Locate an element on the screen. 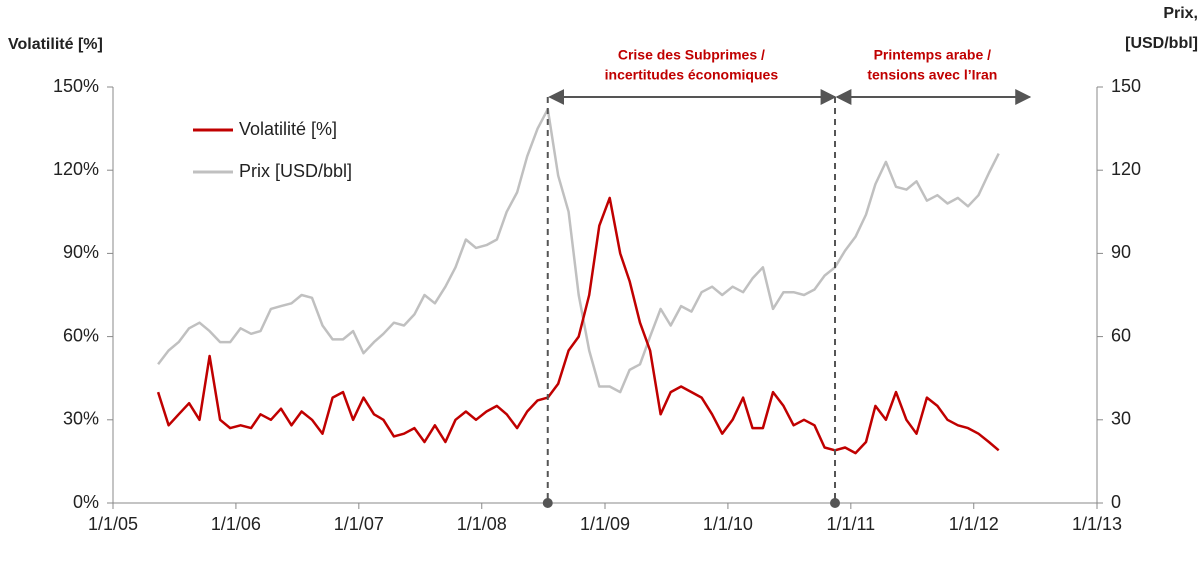 This screenshot has height=562, width=1202. y2-tick-label: 90 is located at coordinates (1121, 252).